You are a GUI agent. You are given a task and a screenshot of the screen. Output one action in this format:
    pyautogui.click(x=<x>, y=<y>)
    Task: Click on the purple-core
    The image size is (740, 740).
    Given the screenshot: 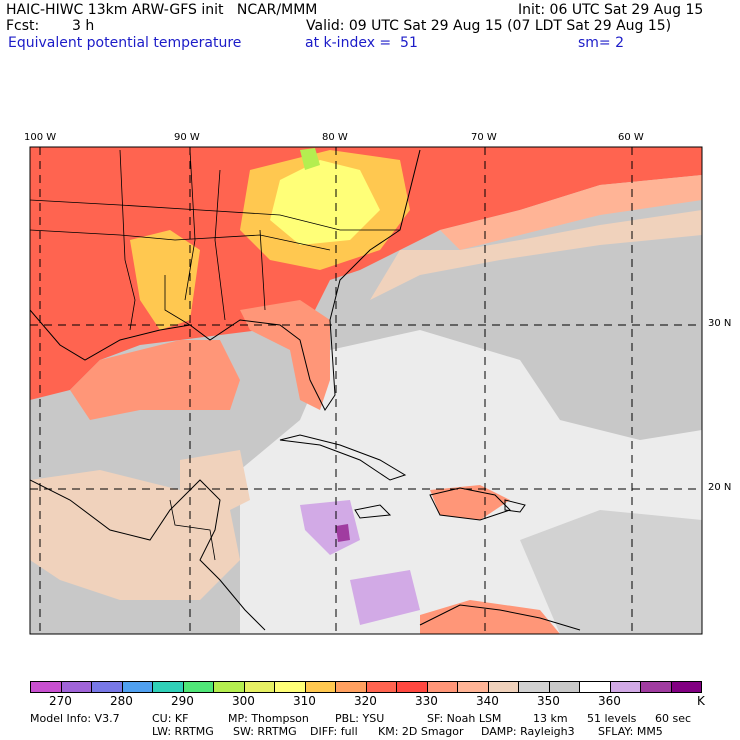 What is the action you would take?
    pyautogui.click(x=343, y=533)
    